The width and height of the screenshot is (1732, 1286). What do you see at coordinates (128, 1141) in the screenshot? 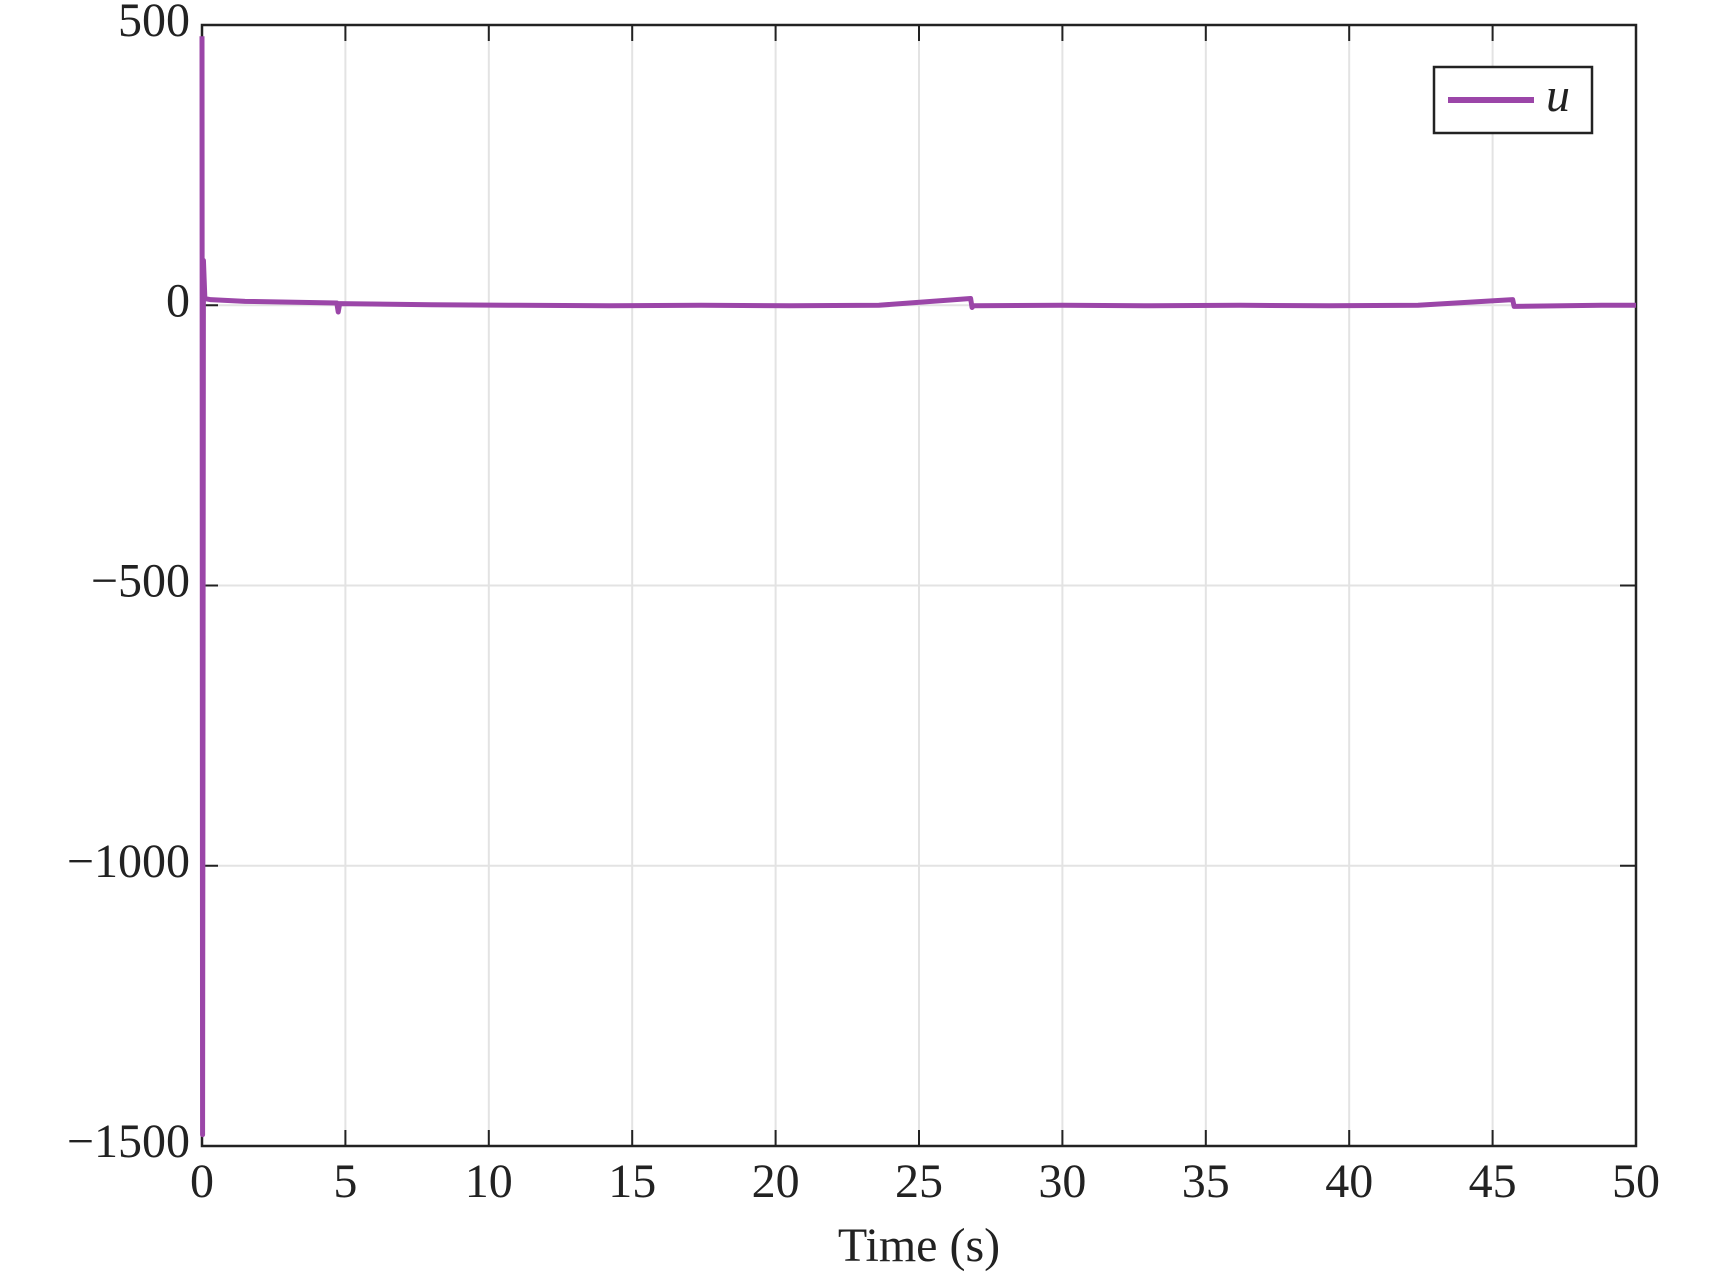
I see `y-tick-label: −1500` at bounding box center [128, 1141].